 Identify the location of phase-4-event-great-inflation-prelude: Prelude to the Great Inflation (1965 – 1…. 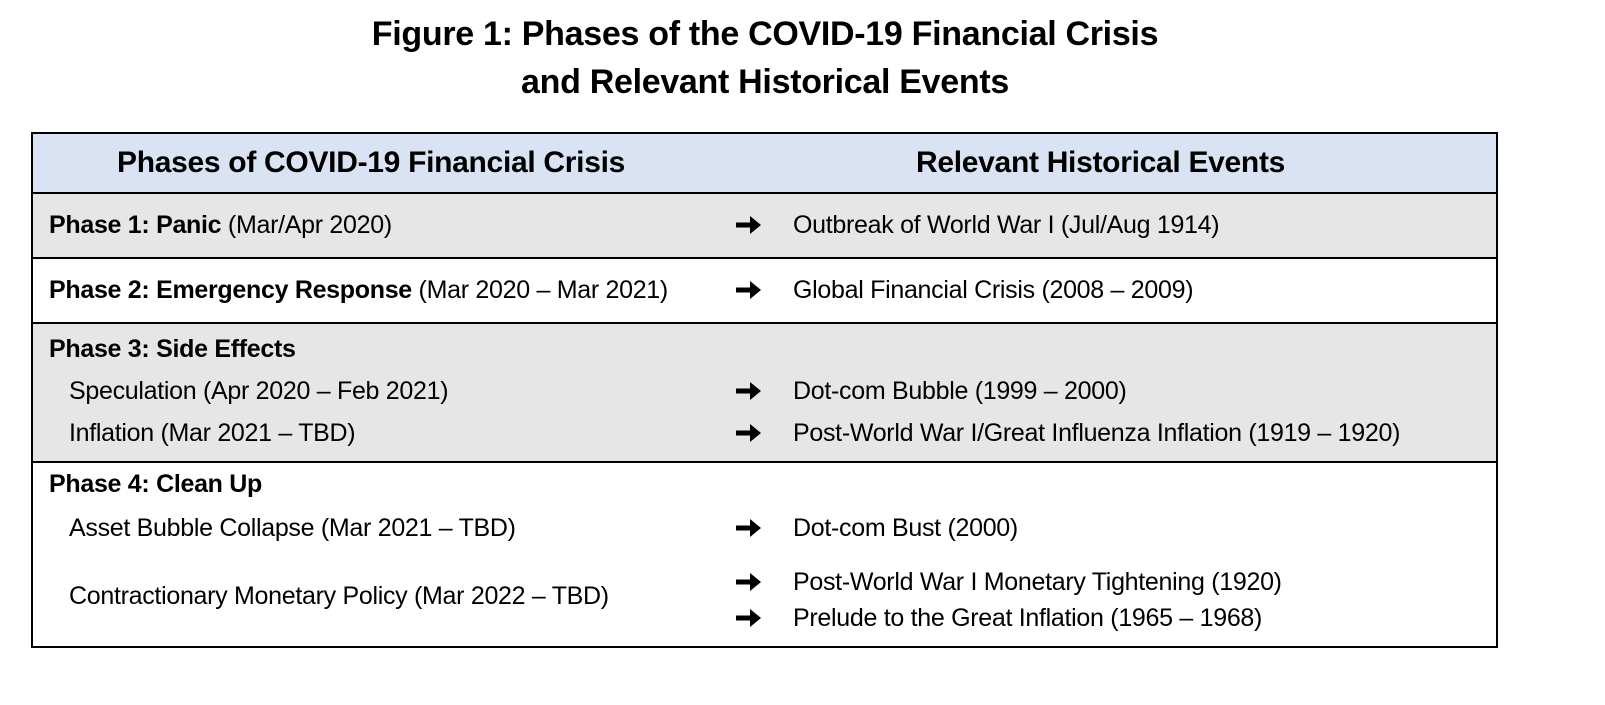
(1028, 618).